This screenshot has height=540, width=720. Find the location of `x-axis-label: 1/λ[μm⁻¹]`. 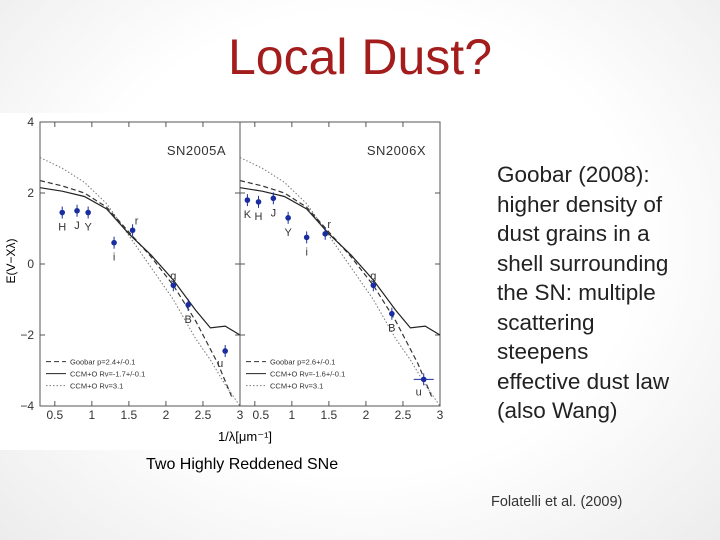

x-axis-label: 1/λ[μm⁻¹] is located at coordinates (245, 436).